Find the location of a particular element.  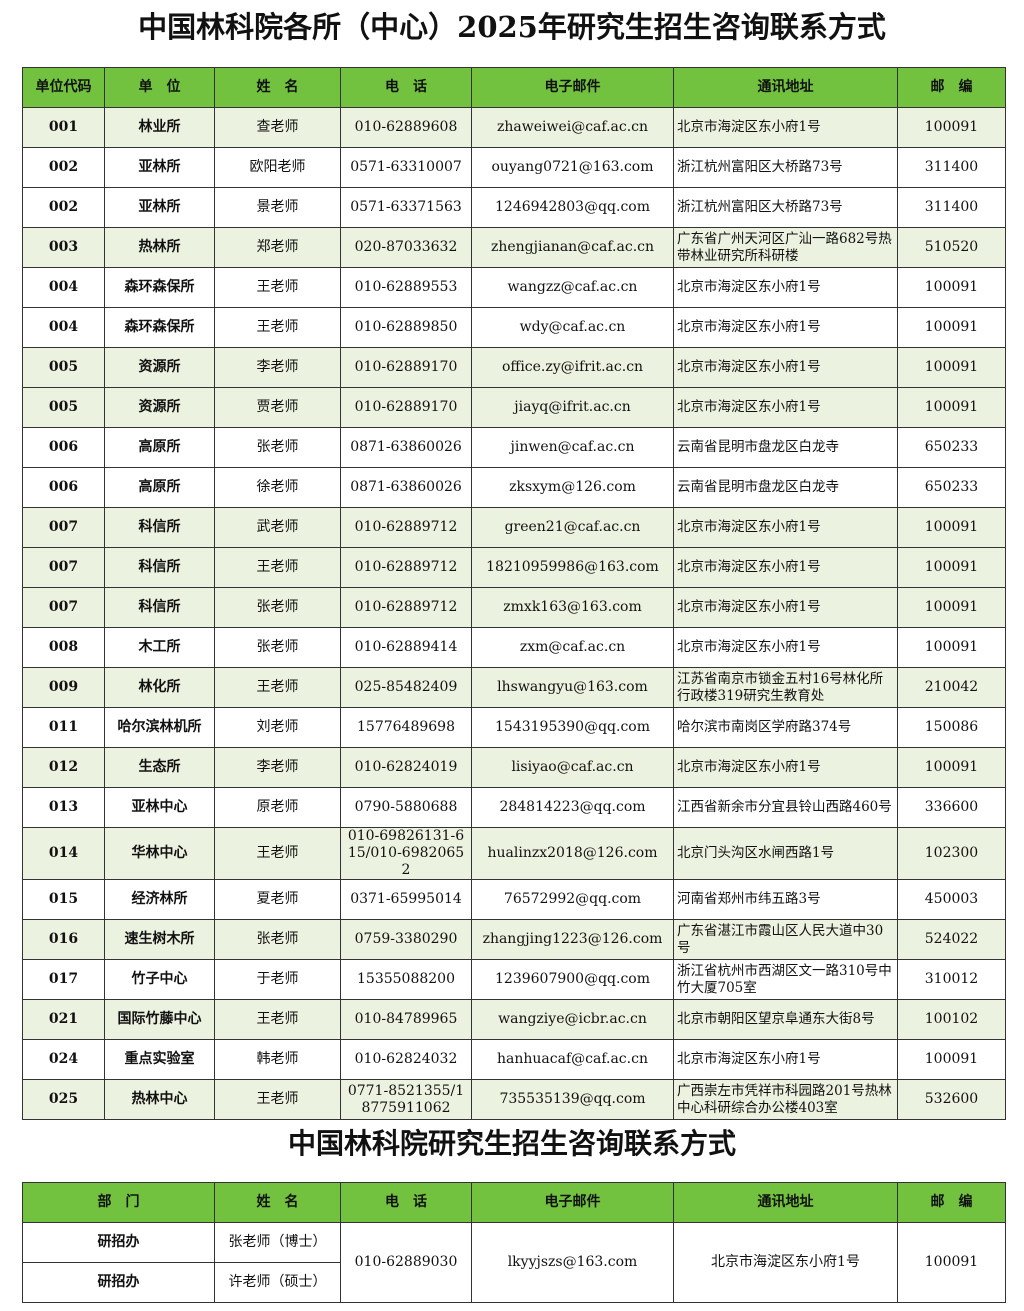

table-cell: 510520 is located at coordinates (951, 247).